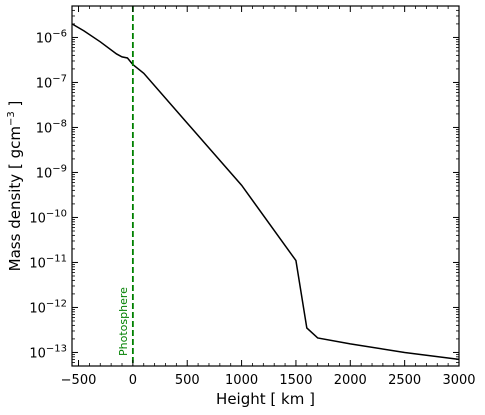 Image resolution: width=485 pixels, height=415 pixels. What do you see at coordinates (51, 172) in the screenshot?
I see `y-tick-label: 10⁻⁹` at bounding box center [51, 172].